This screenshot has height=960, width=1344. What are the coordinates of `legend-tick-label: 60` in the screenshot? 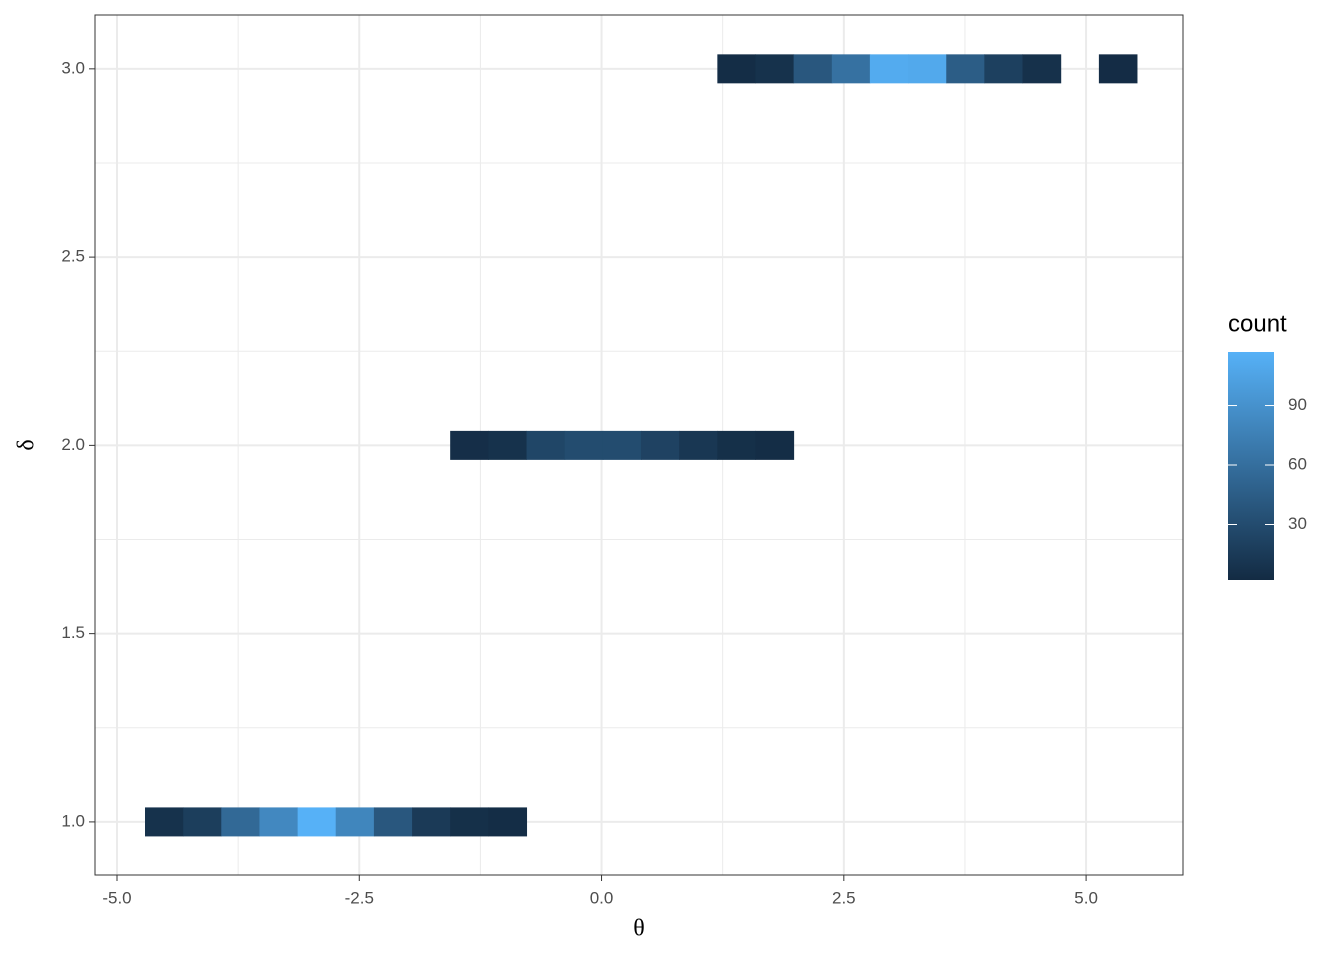 It's located at (1297, 463).